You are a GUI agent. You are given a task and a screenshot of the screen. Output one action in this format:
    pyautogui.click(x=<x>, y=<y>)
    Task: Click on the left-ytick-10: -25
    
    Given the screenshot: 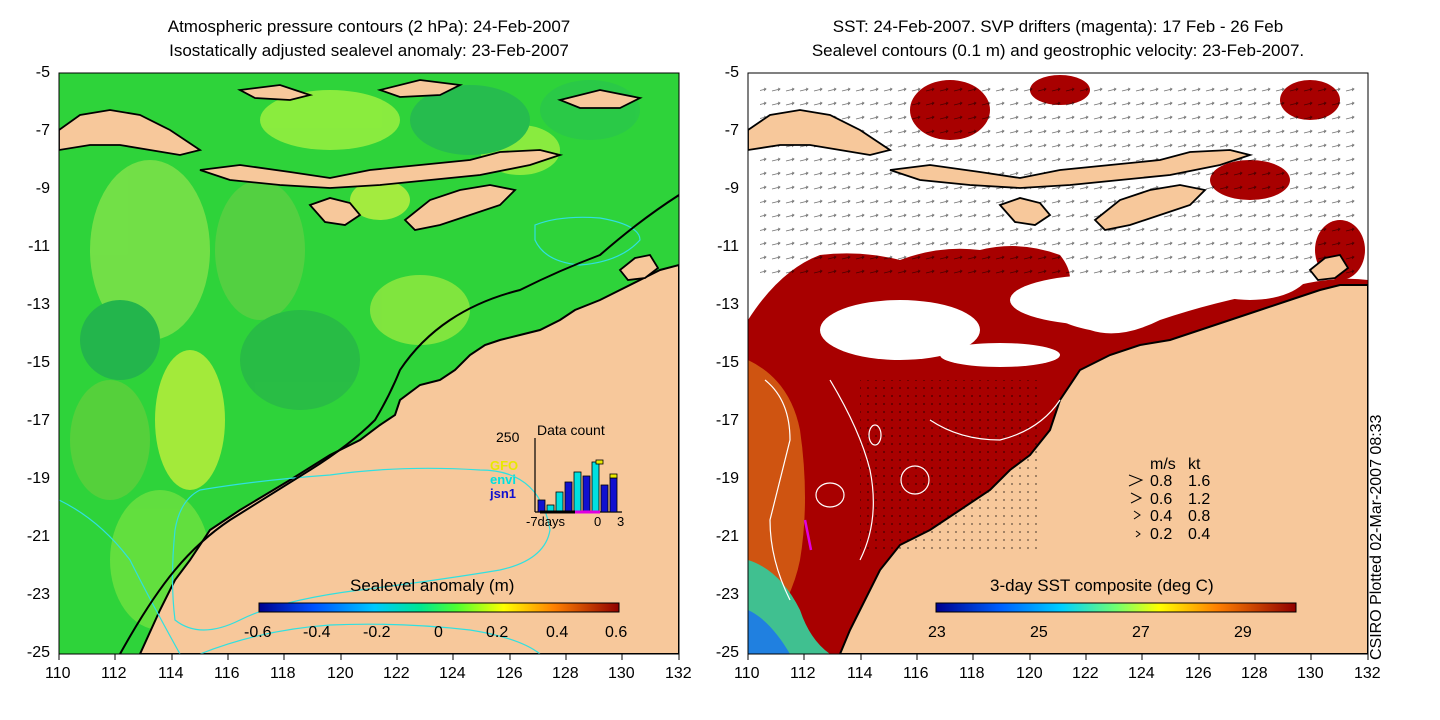 What is the action you would take?
    pyautogui.click(x=38, y=652)
    